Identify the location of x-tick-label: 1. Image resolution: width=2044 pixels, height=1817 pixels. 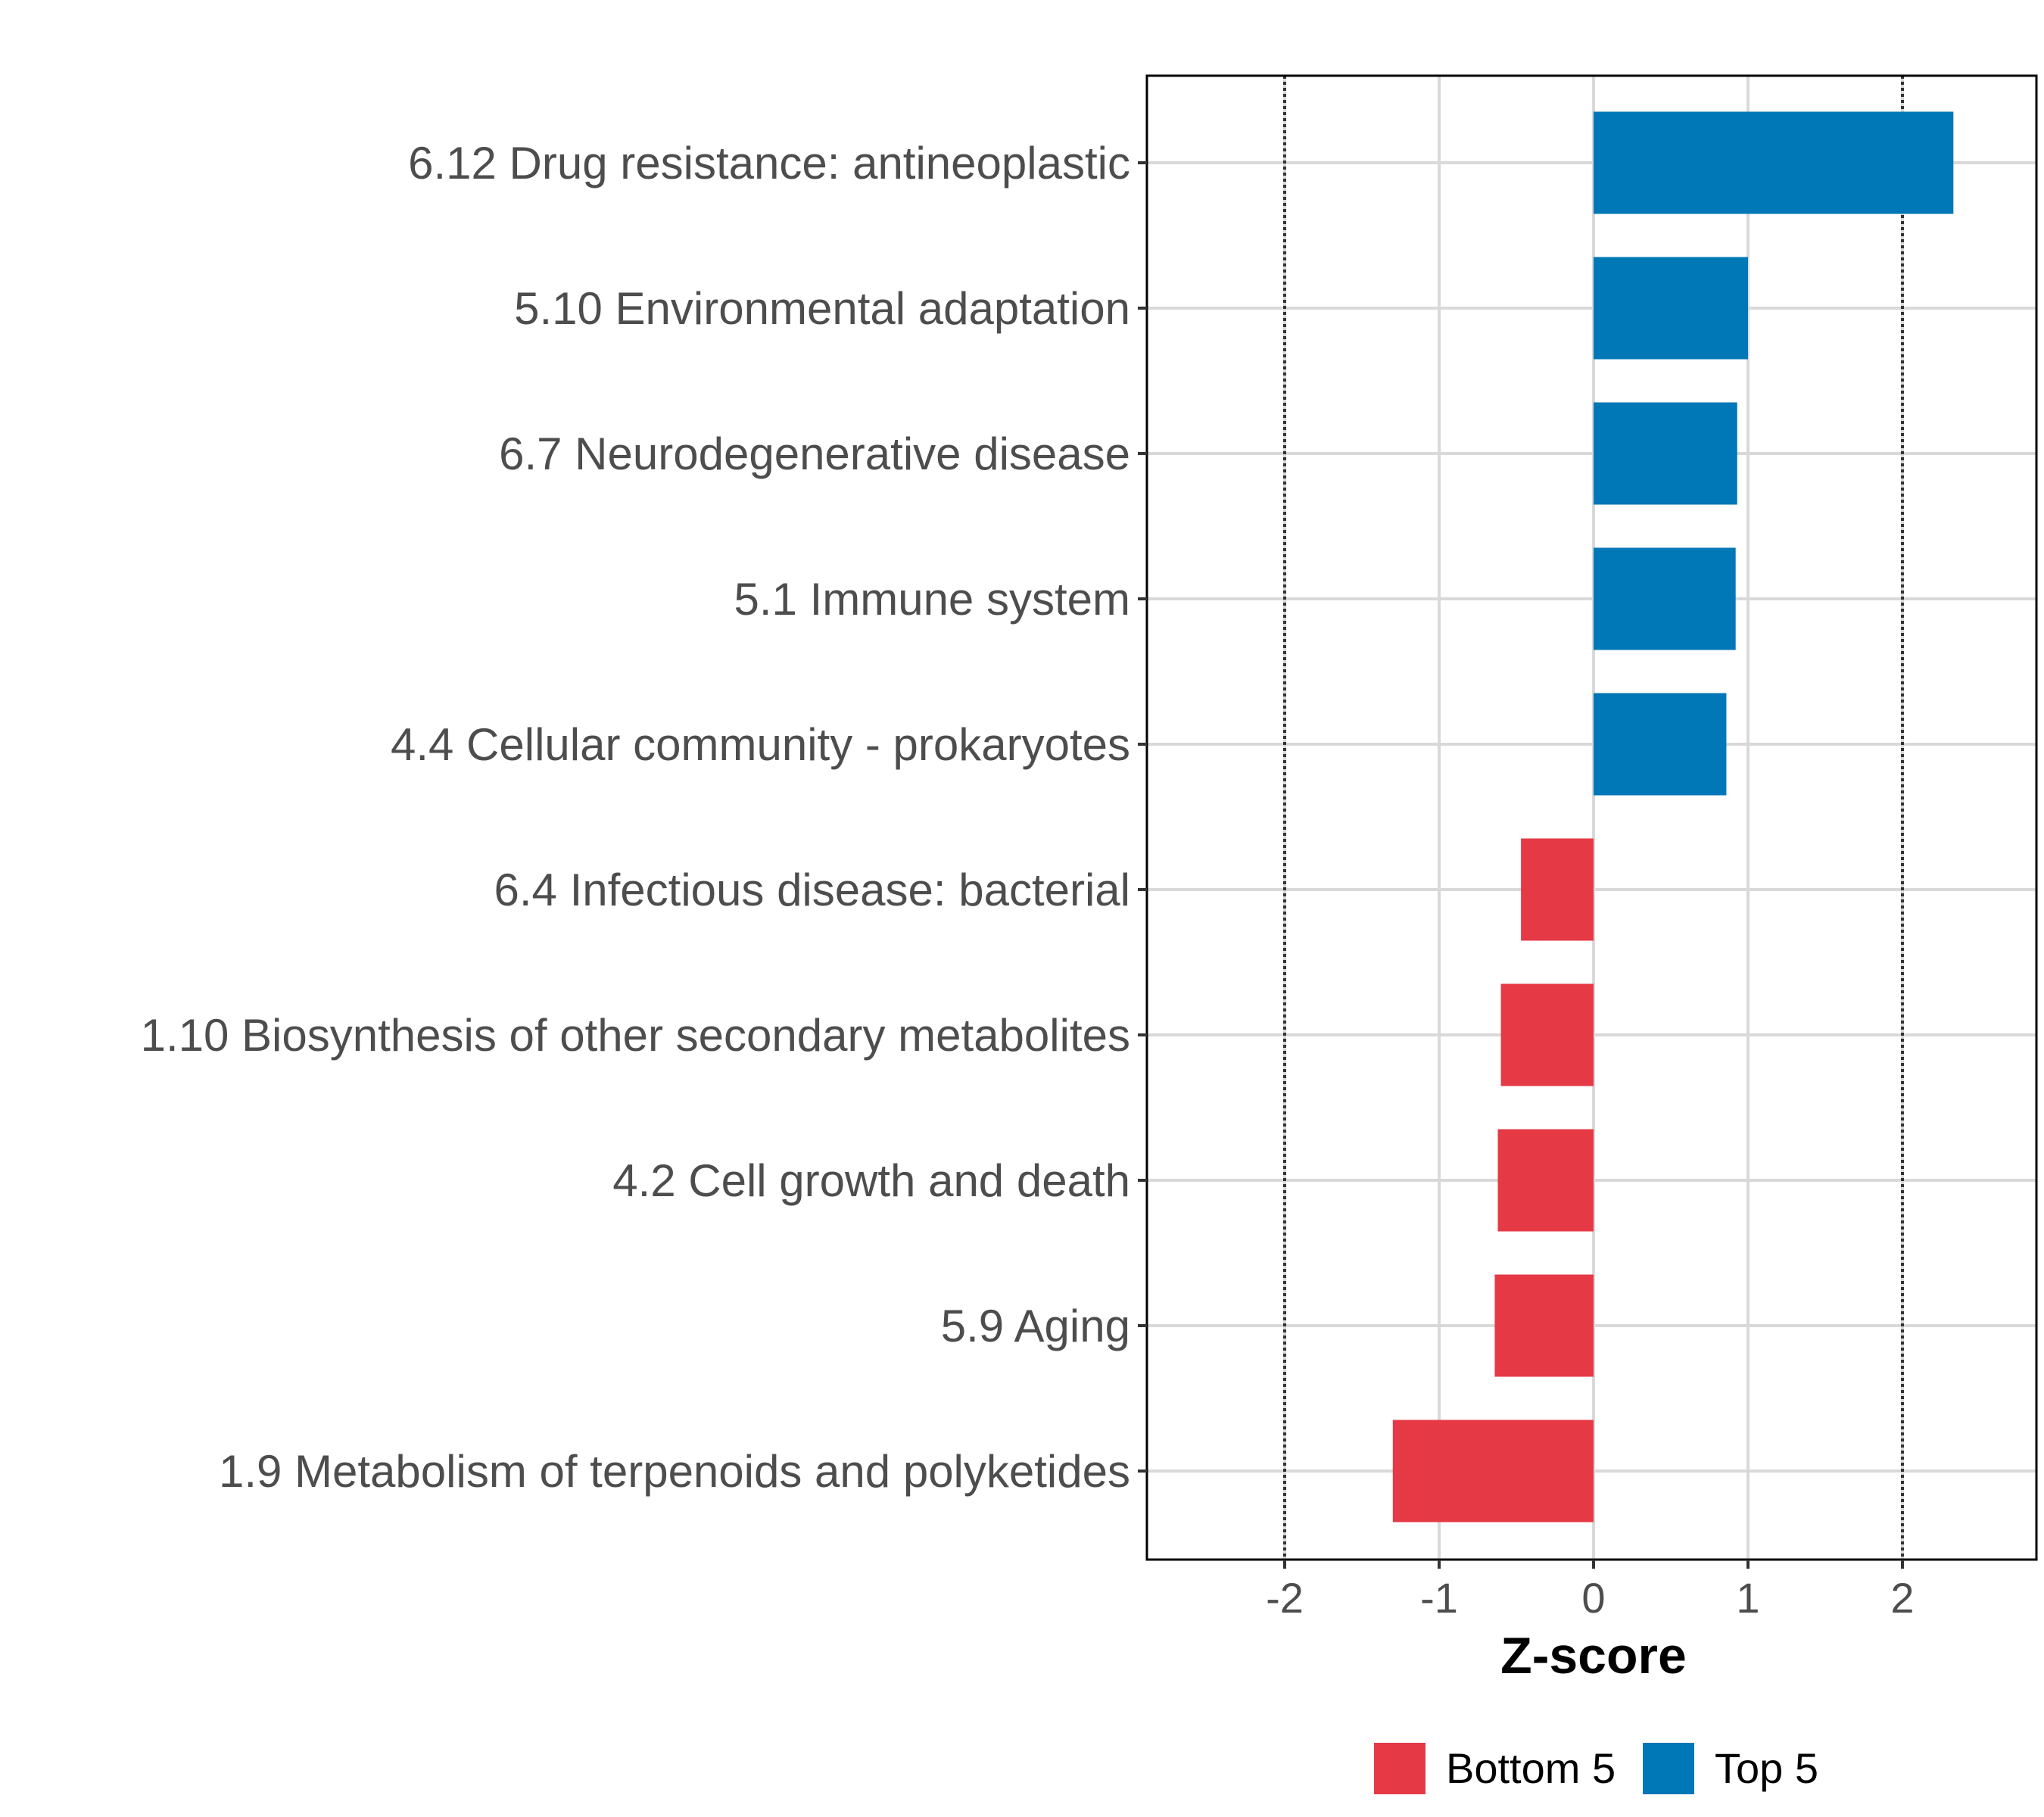
(1747, 1598).